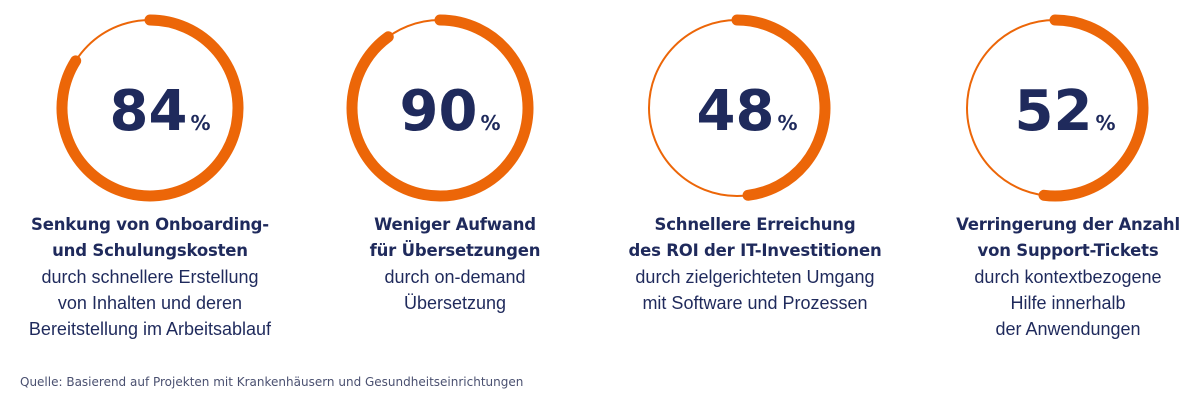 The width and height of the screenshot is (1200, 400). What do you see at coordinates (150, 277) in the screenshot?
I see `stat-detail: durch schnellere Erstellung` at bounding box center [150, 277].